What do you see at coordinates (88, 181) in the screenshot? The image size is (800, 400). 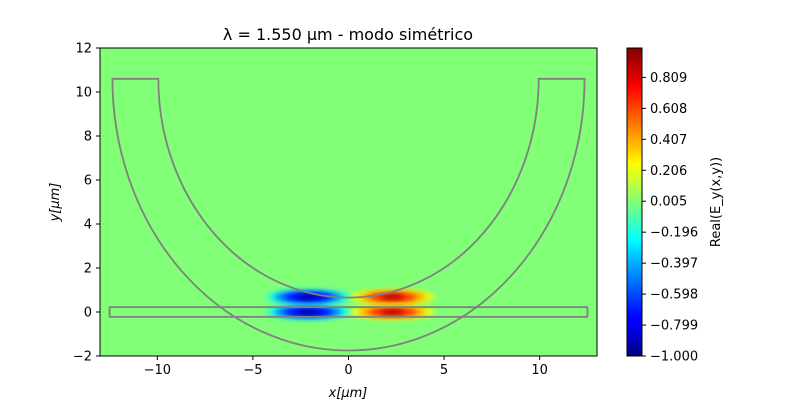 I see `y-tick-label: 6` at bounding box center [88, 181].